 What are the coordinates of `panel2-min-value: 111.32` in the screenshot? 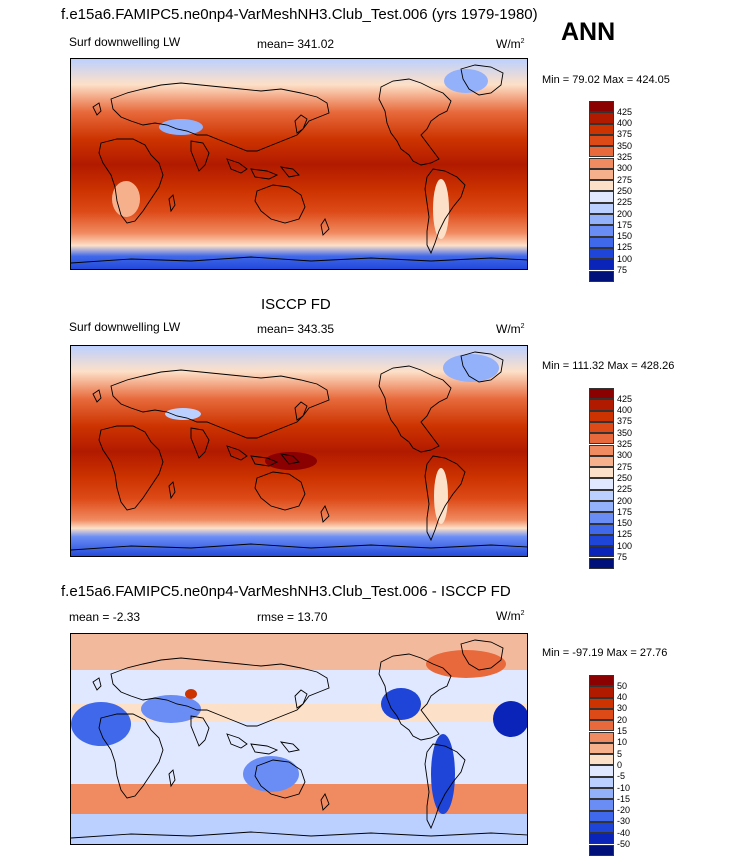 It's located at (588, 366).